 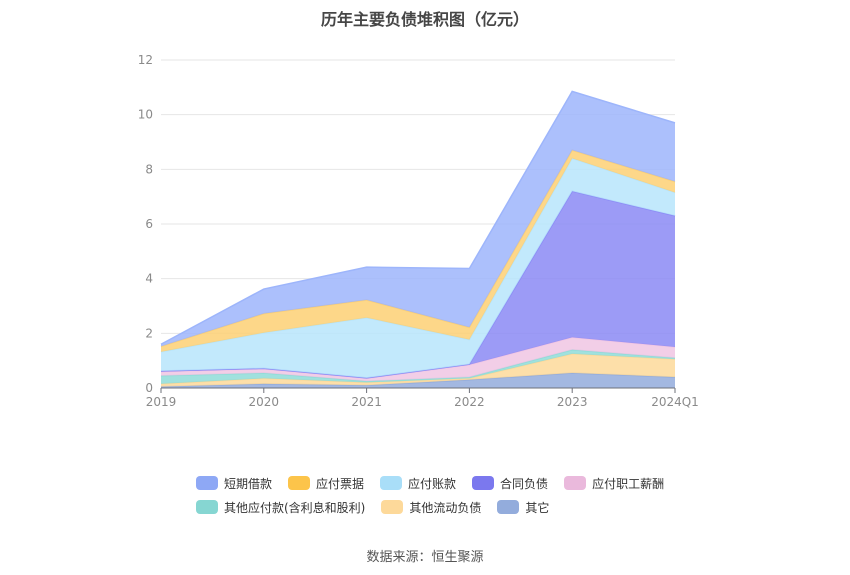 I want to click on y-tick-label: 8, so click(x=149, y=169).